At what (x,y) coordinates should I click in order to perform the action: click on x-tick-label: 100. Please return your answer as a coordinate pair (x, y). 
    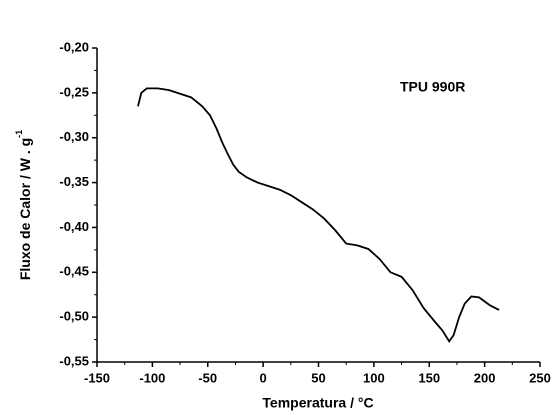
    Looking at the image, I should click on (374, 377).